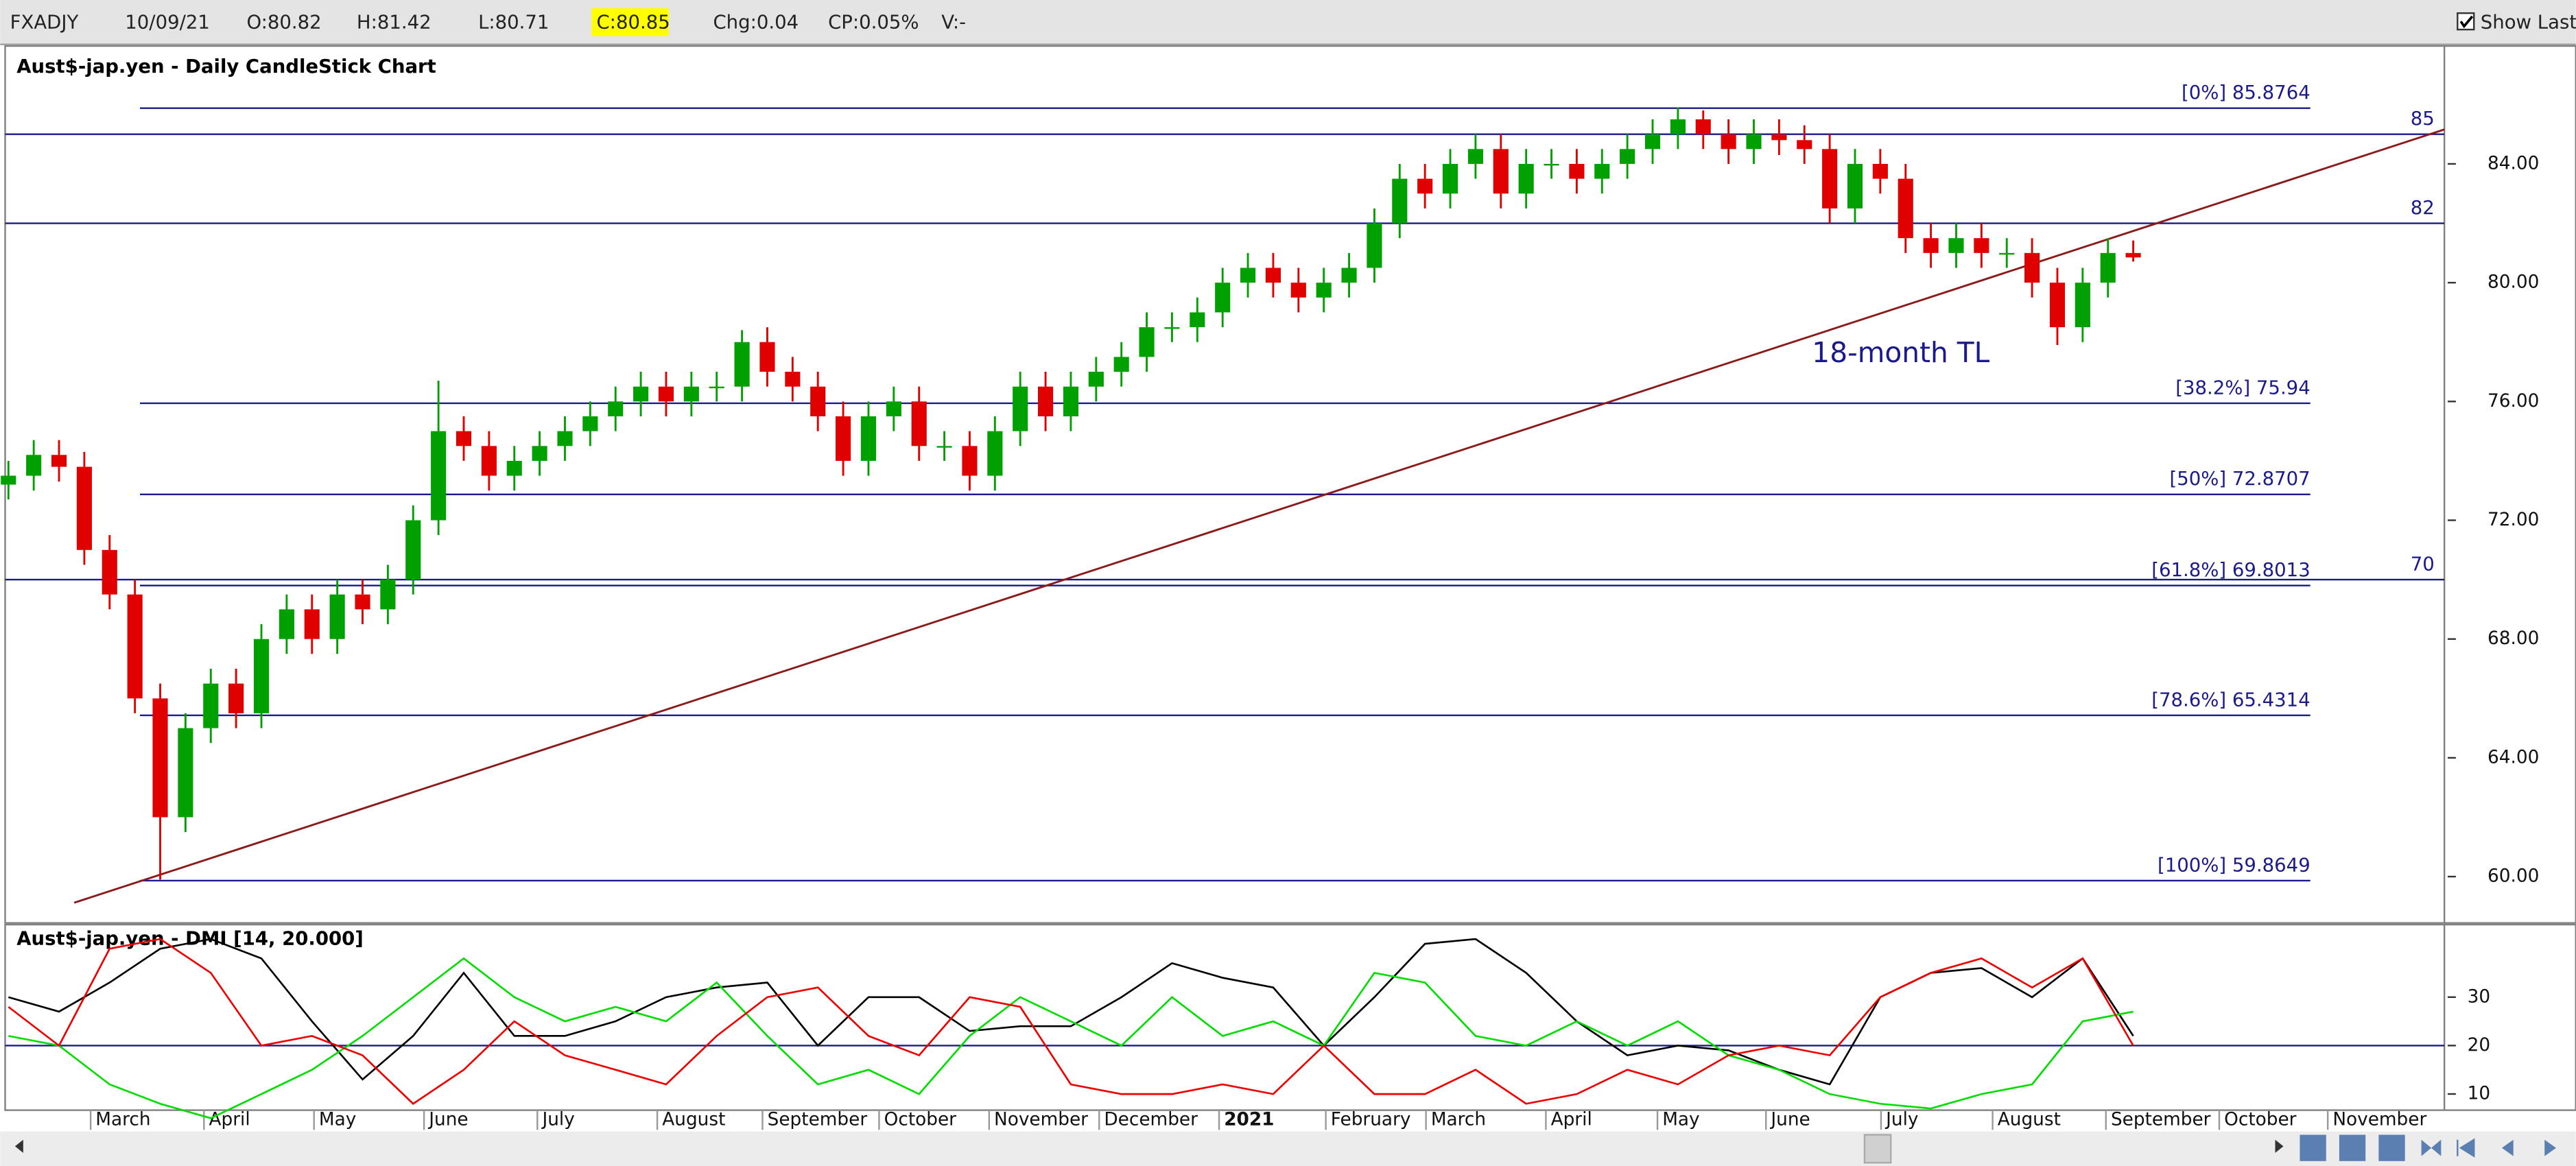 This screenshot has width=2576, height=1166. Describe the element at coordinates (2507, 1147) in the screenshot. I see `prev-button` at that location.